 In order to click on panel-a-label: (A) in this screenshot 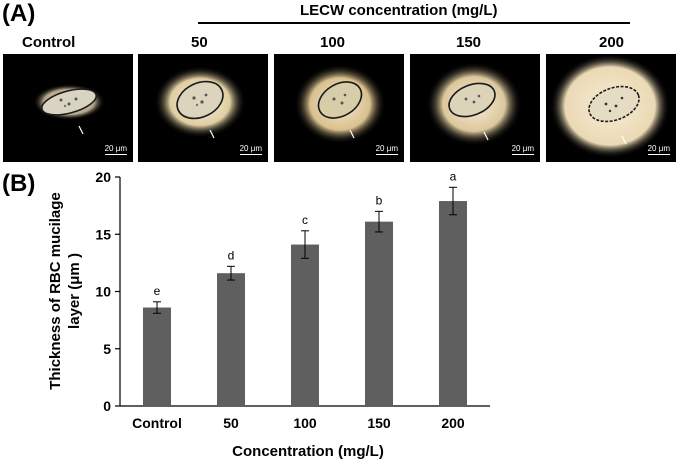, I will do `click(19, 13)`.